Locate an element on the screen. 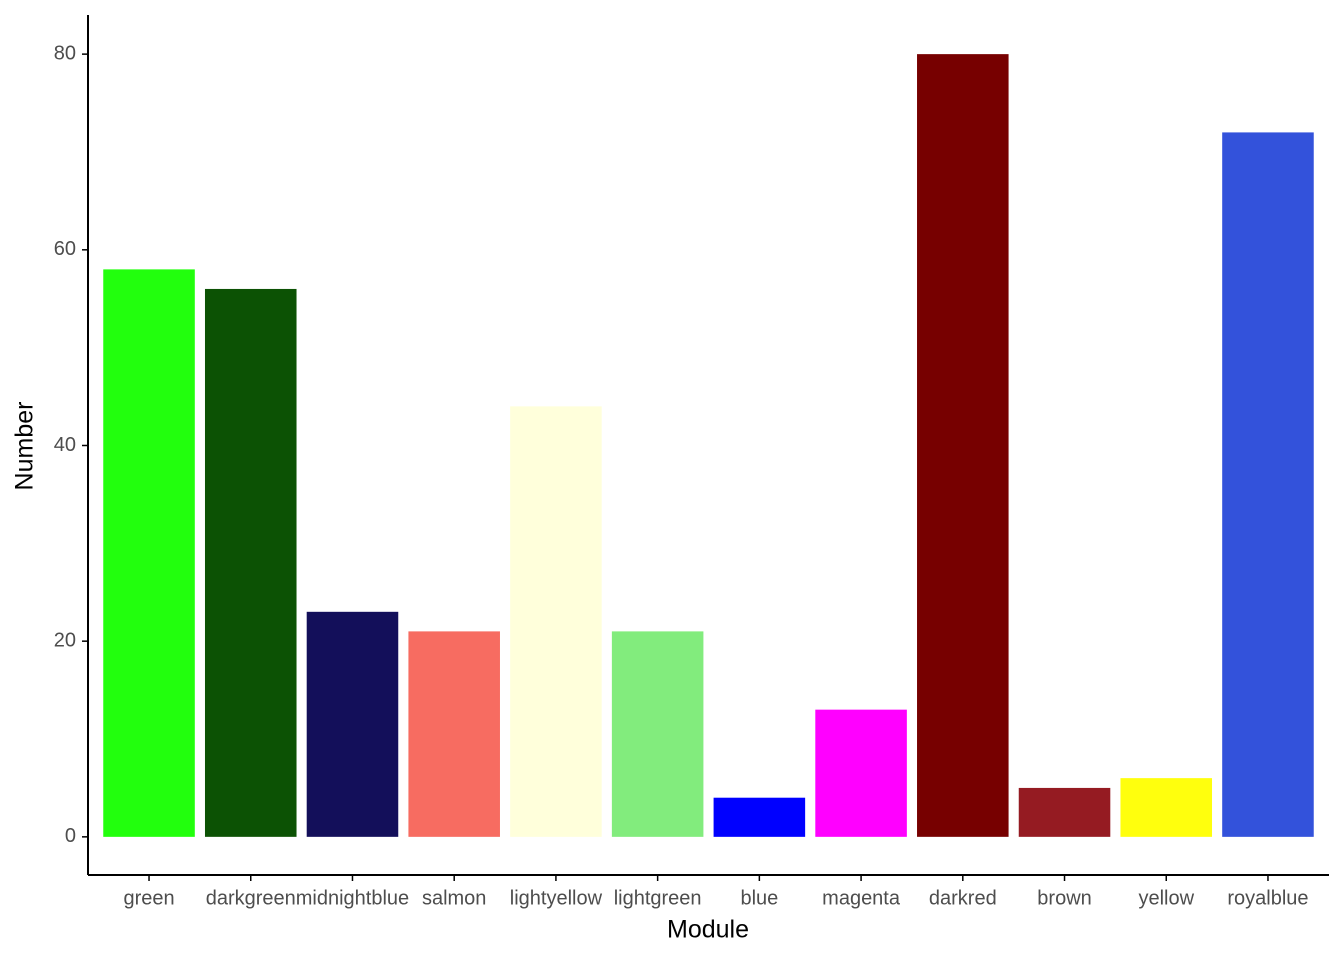  x-tick-label: magenta is located at coordinates (861, 898).